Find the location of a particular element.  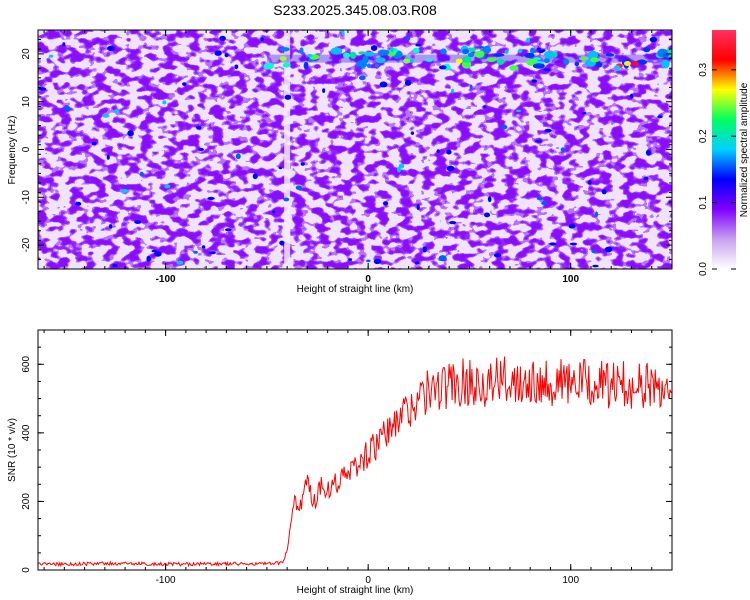

snr-x-axis-label: Height of straight line (km) is located at coordinates (355, 590).